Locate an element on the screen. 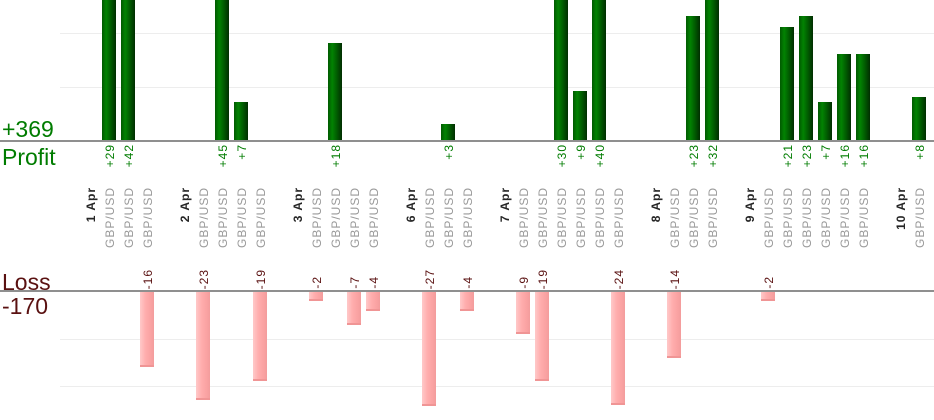  trade-column: GBP/USD +40 is located at coordinates (599, 210).